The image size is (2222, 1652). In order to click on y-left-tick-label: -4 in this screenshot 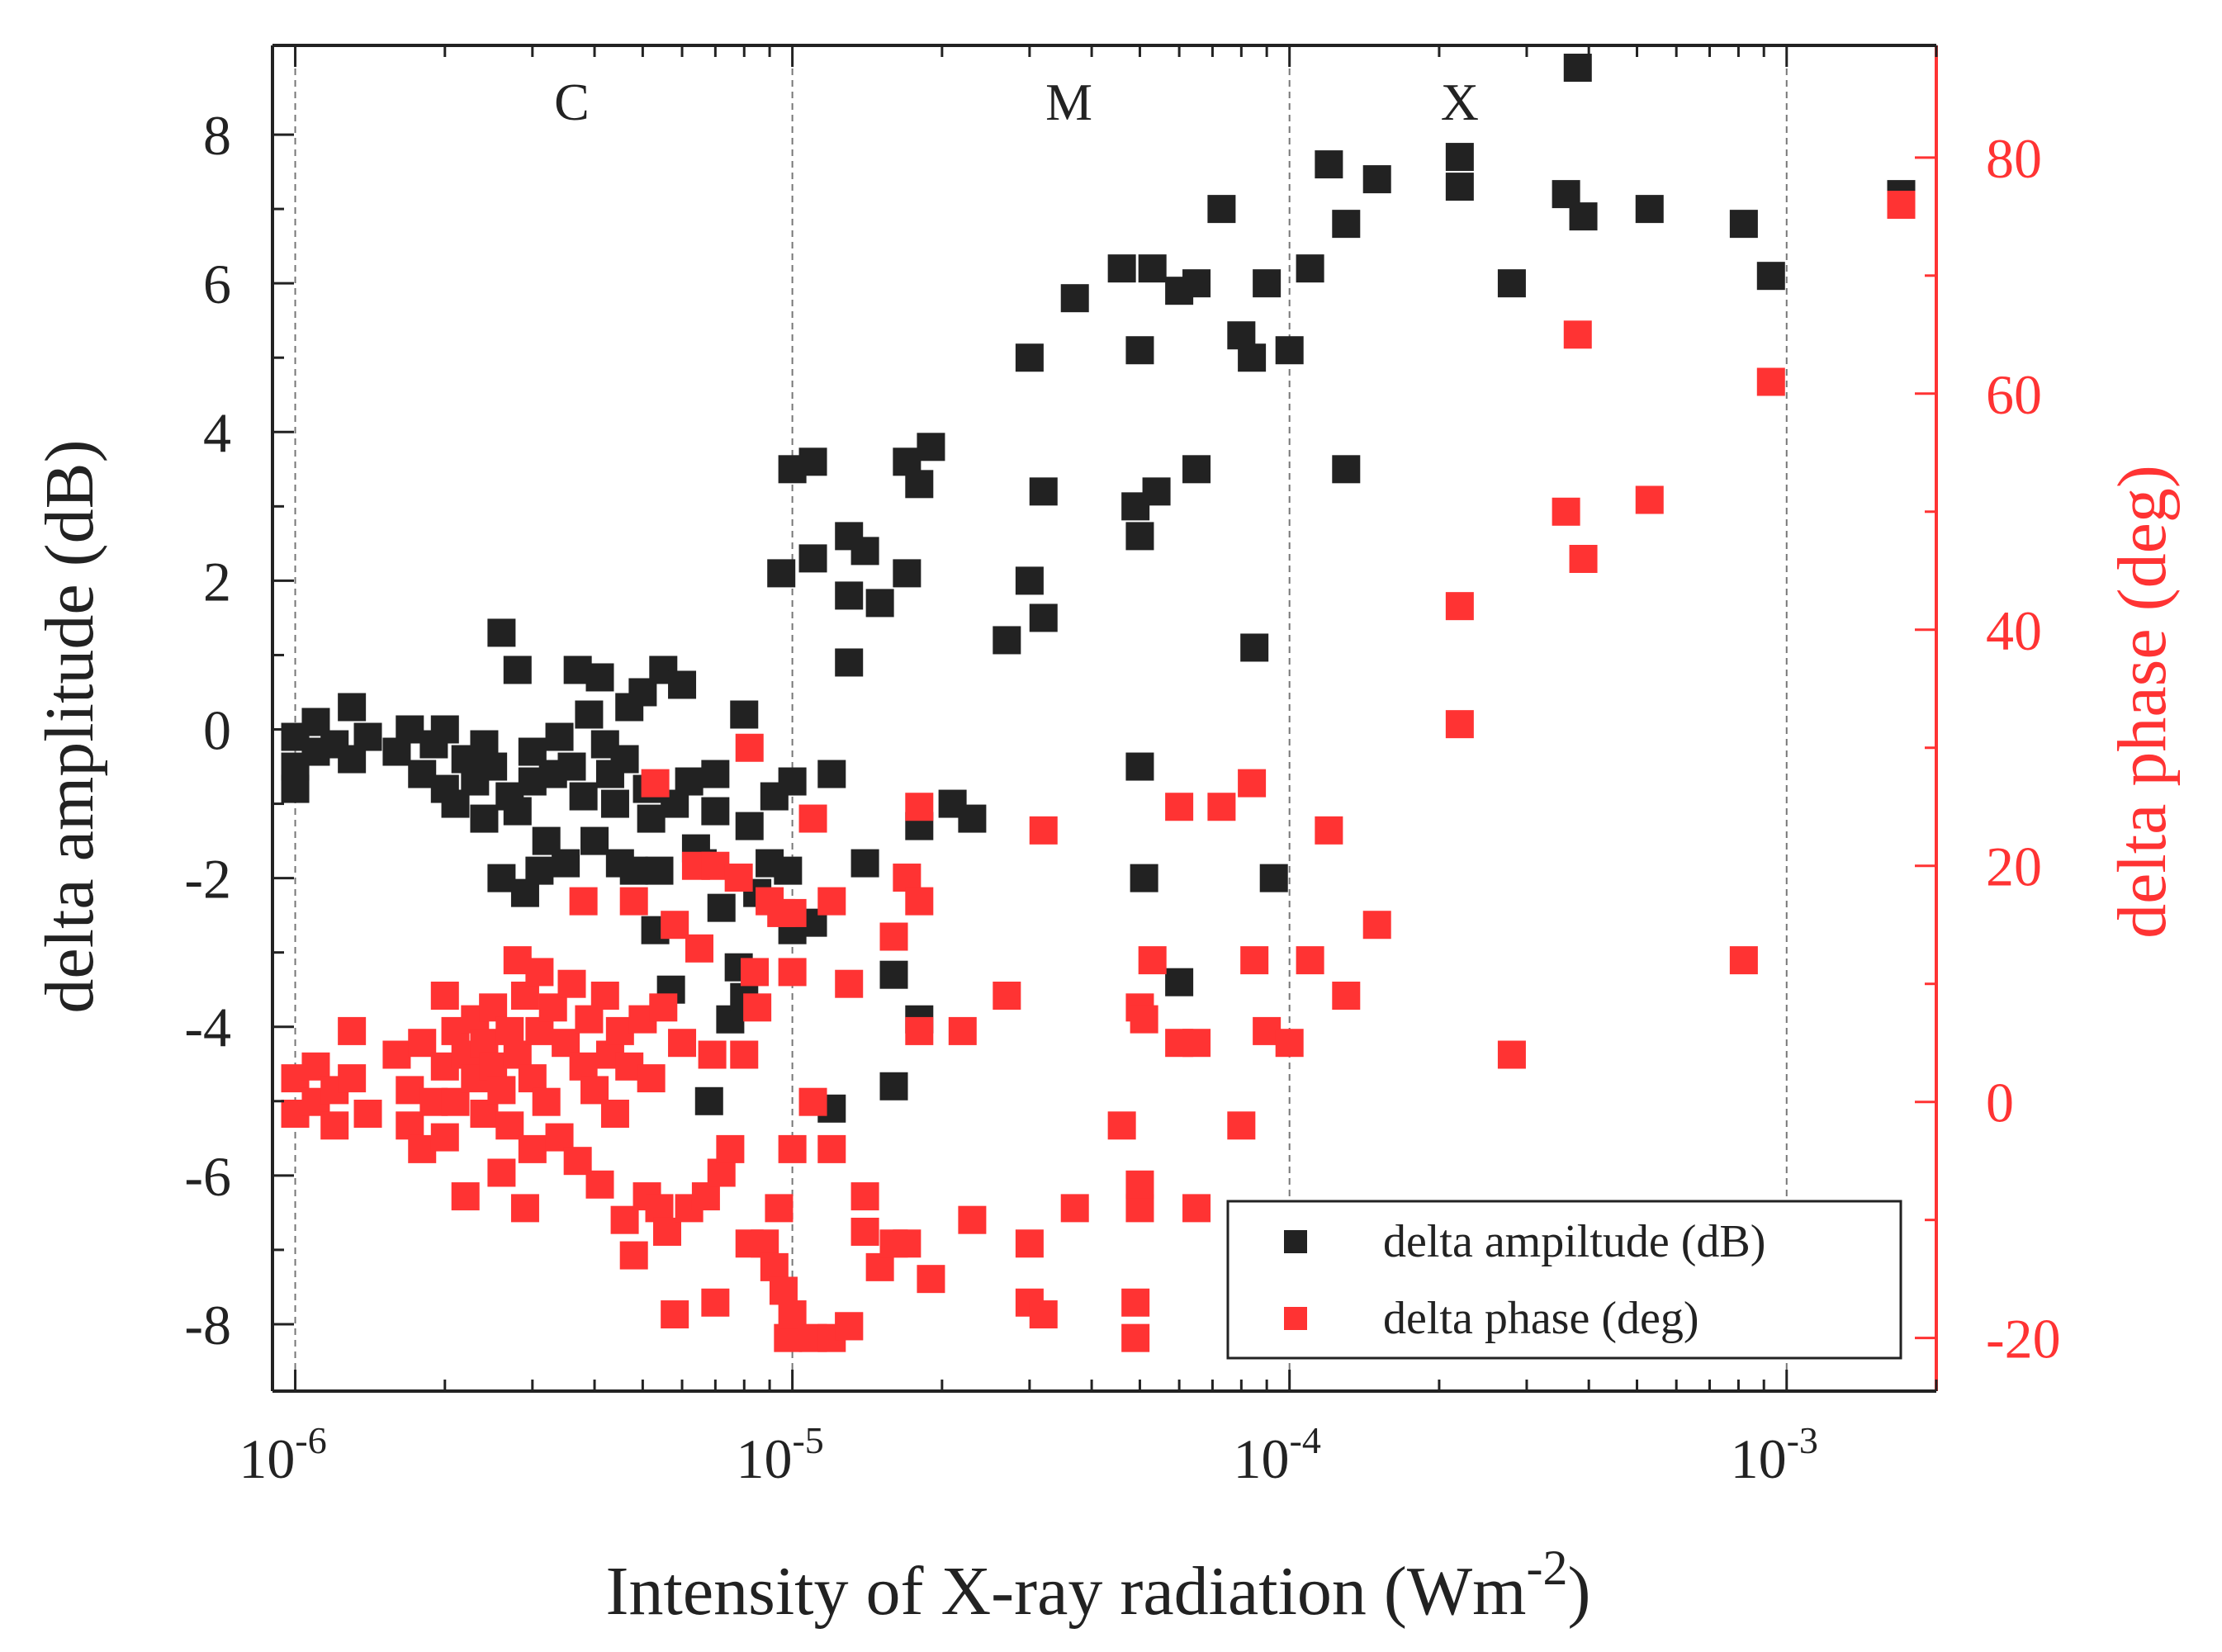, I will do `click(207, 1027)`.